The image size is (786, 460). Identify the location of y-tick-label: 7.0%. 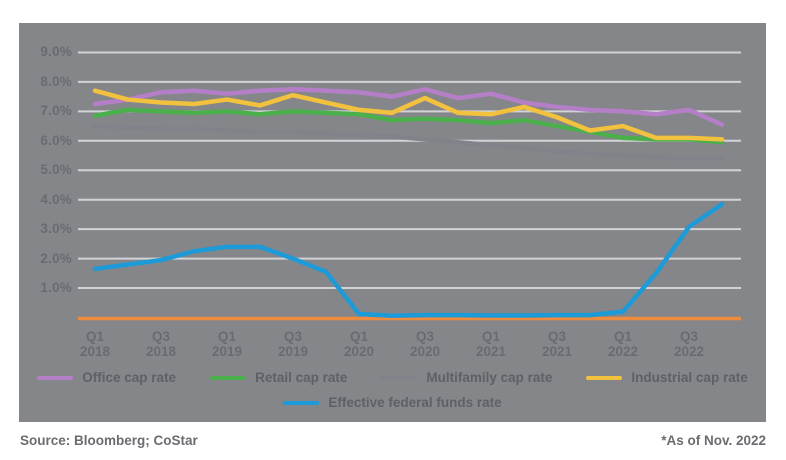
(56, 111).